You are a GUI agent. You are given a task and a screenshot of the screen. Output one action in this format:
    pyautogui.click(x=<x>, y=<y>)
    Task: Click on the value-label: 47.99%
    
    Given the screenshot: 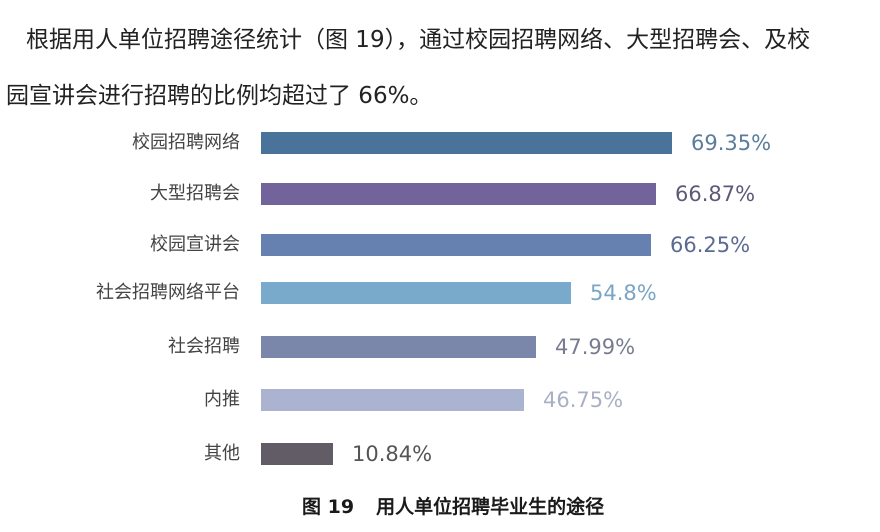 What is the action you would take?
    pyautogui.click(x=595, y=347)
    